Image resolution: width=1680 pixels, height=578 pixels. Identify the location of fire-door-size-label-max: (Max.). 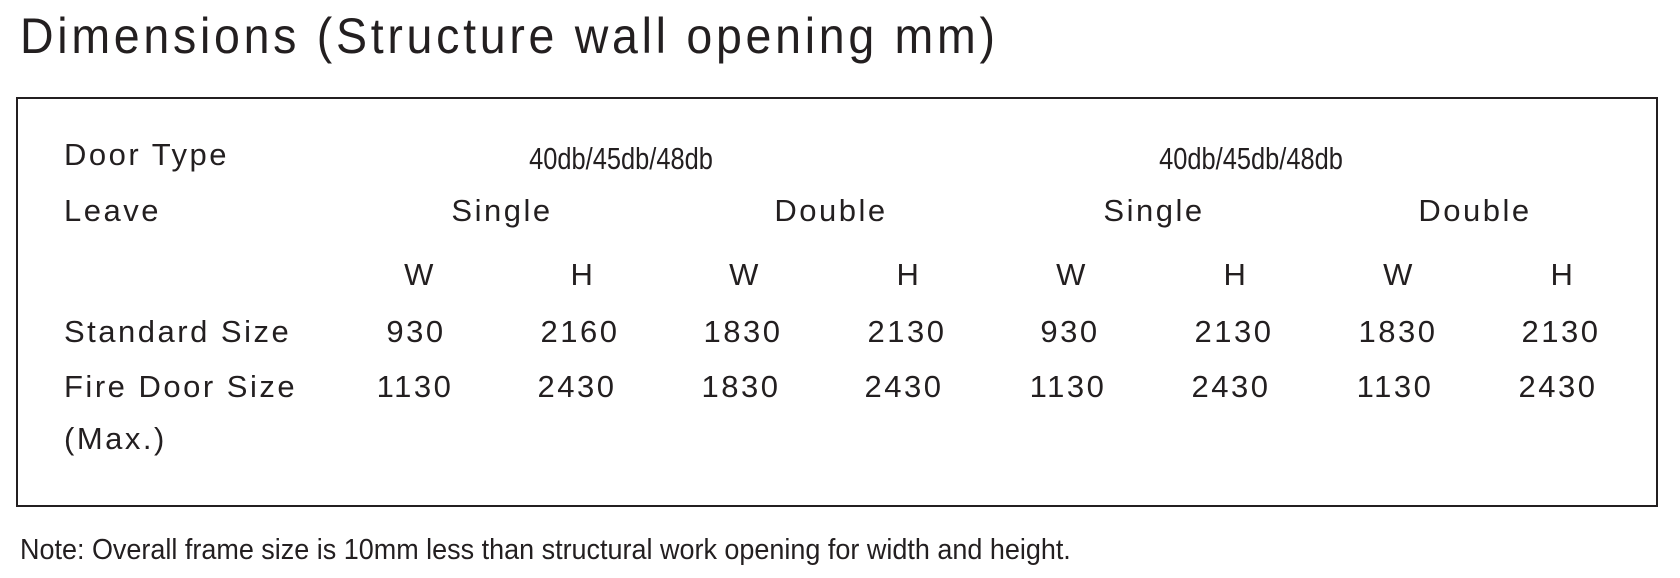
(115, 438).